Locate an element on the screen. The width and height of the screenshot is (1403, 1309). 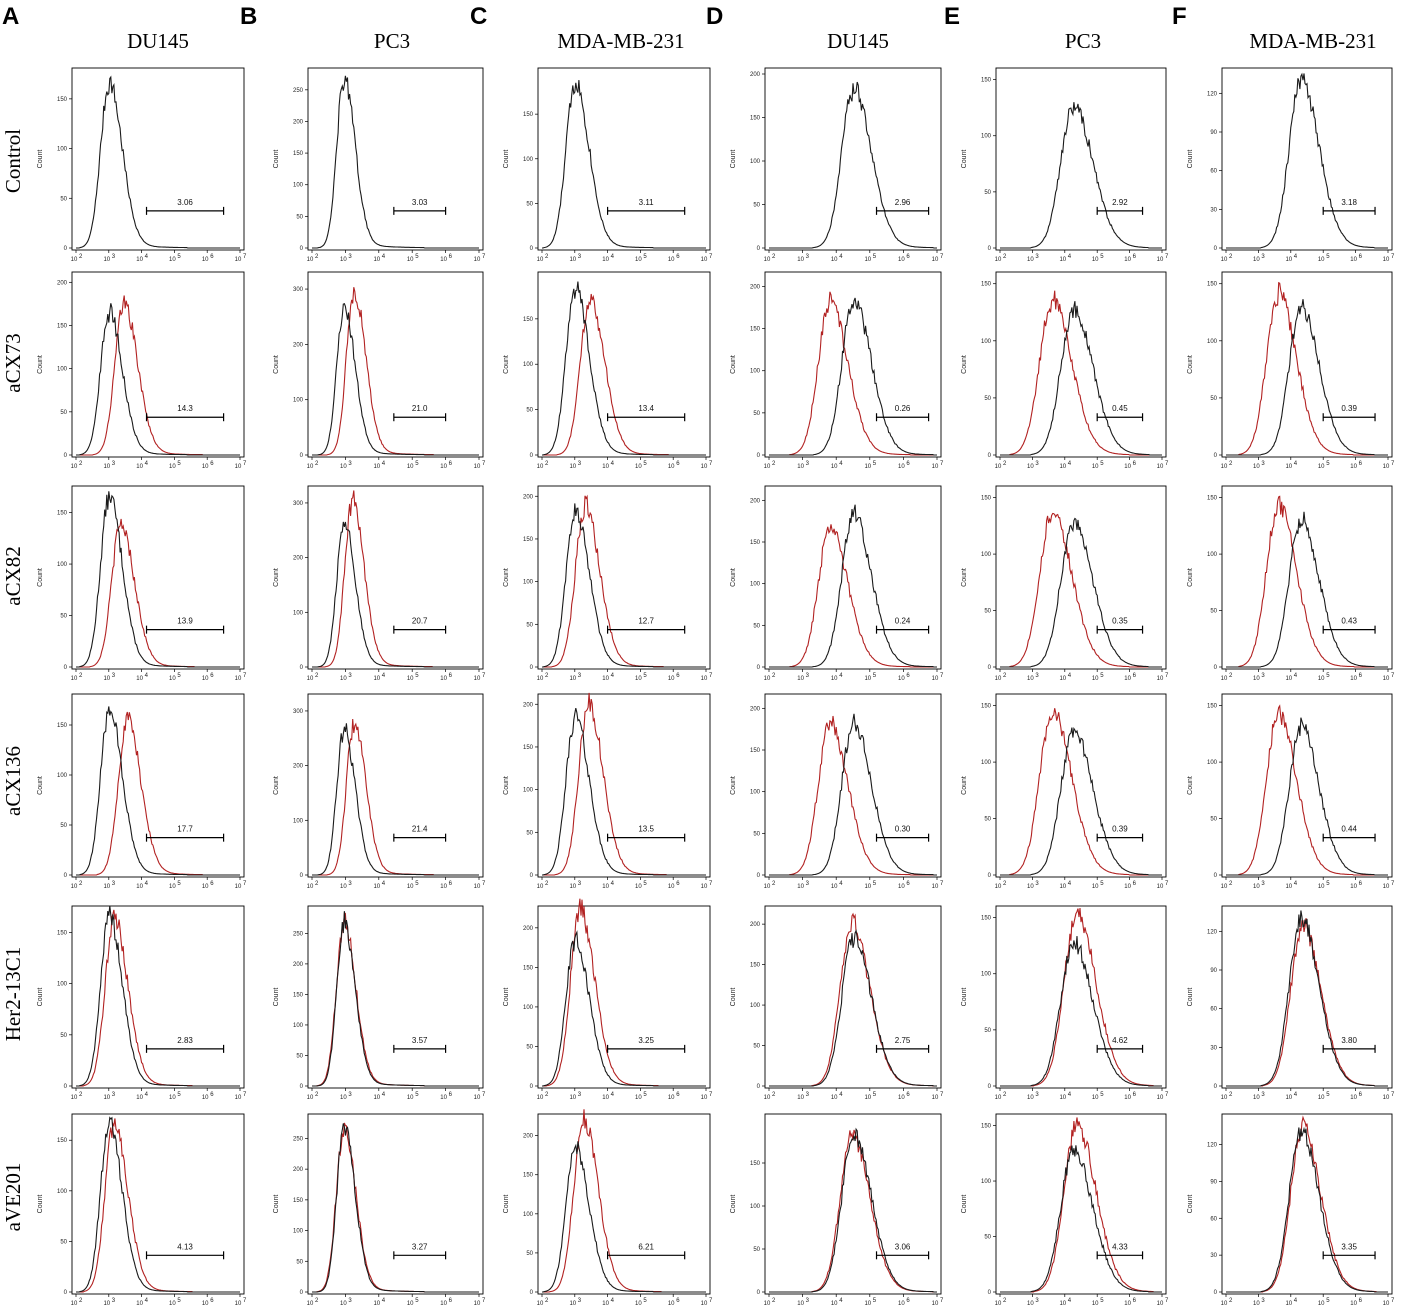
treated-histogram-curve is located at coordinates (395, 1207).